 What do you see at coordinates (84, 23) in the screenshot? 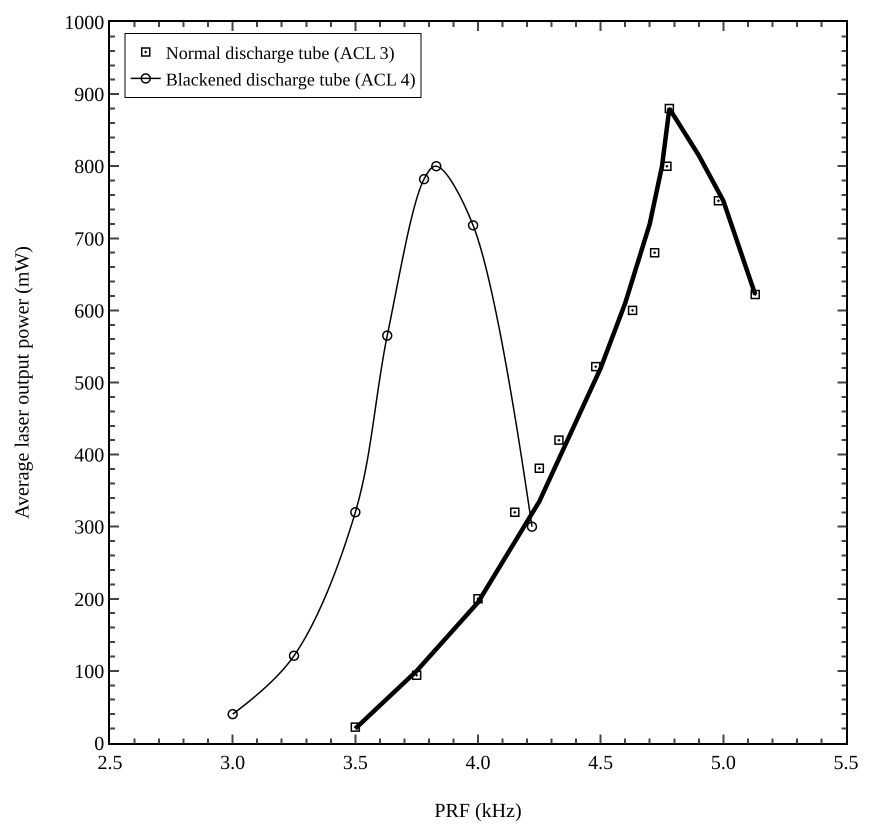
I see `y-tick-label: 1000` at bounding box center [84, 23].